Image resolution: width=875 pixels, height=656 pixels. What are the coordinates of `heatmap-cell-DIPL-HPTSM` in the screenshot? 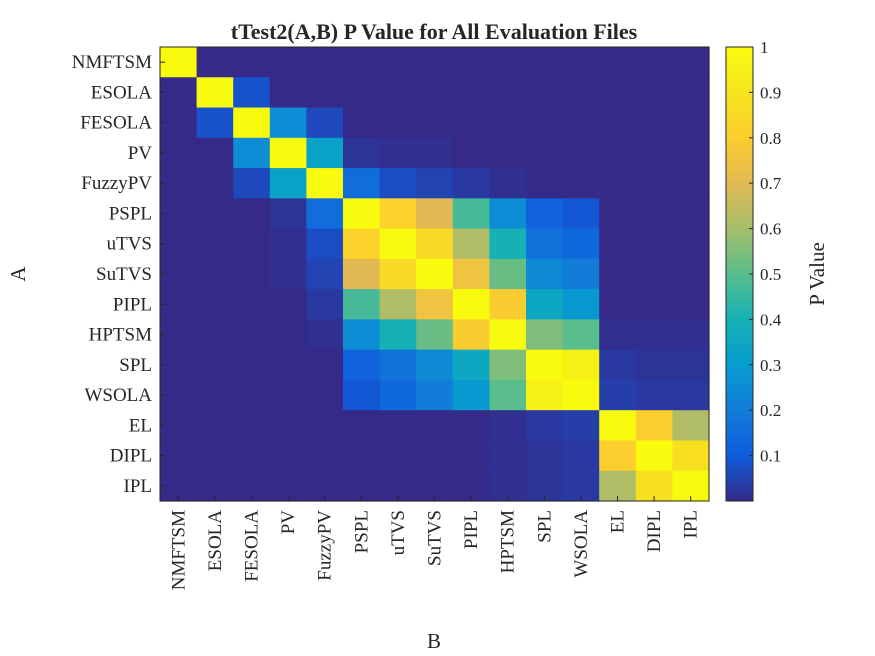 It's located at (508, 456).